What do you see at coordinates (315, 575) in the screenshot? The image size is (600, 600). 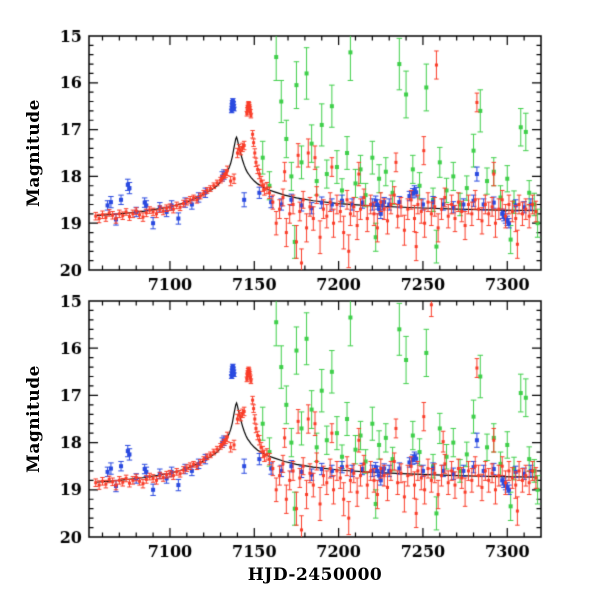 I see `x-axis-label: HJD-2450000` at bounding box center [315, 575].